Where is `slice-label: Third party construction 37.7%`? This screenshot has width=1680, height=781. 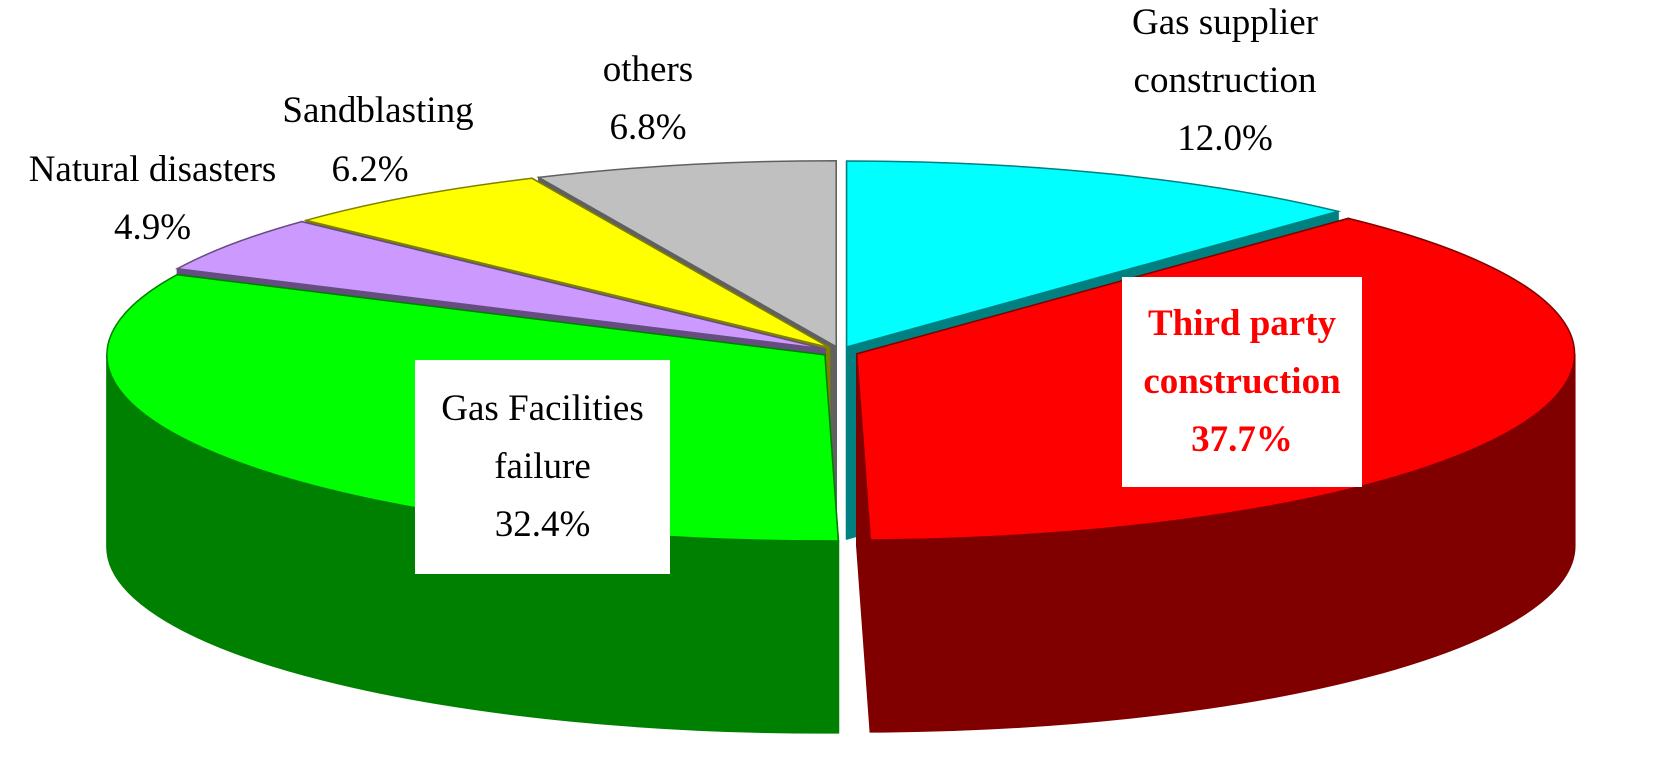 slice-label: Third party construction 37.7% is located at coordinates (1242, 382).